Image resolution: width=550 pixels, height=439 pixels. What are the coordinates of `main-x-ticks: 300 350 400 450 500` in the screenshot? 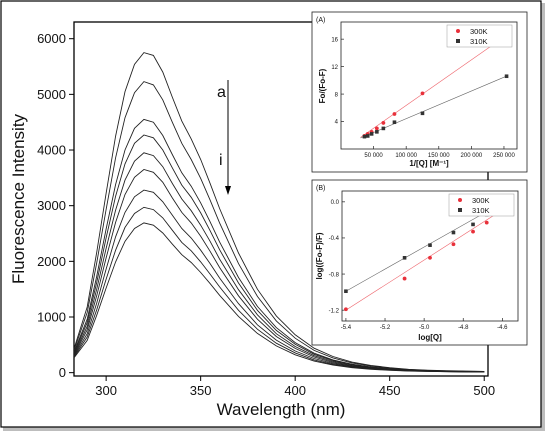 It's located at (295, 387).